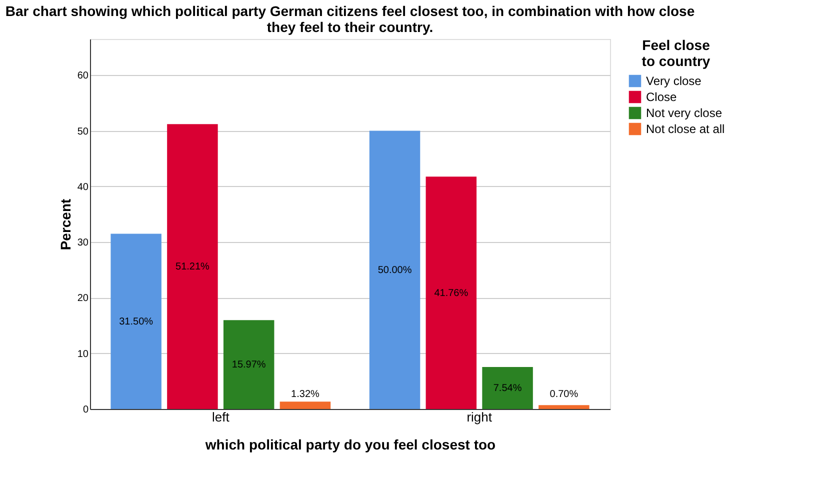 This screenshot has height=496, width=825. What do you see at coordinates (676, 53) in the screenshot?
I see `legend-title: Feel close to country` at bounding box center [676, 53].